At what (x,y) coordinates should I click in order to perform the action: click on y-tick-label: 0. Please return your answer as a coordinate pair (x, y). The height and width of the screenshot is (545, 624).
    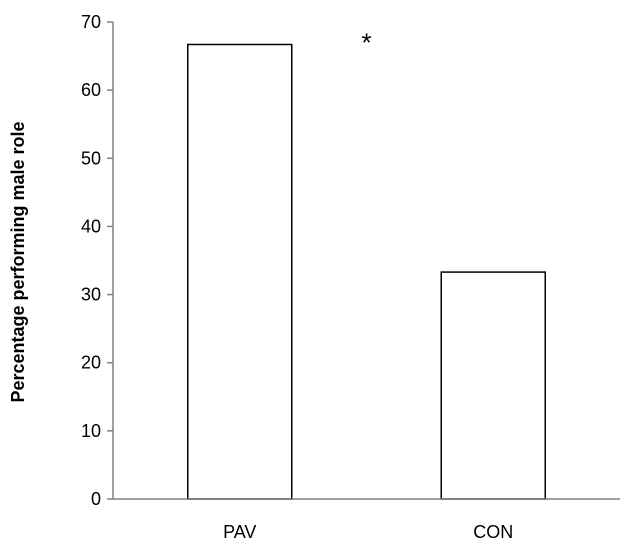
    Looking at the image, I should click on (96, 499).